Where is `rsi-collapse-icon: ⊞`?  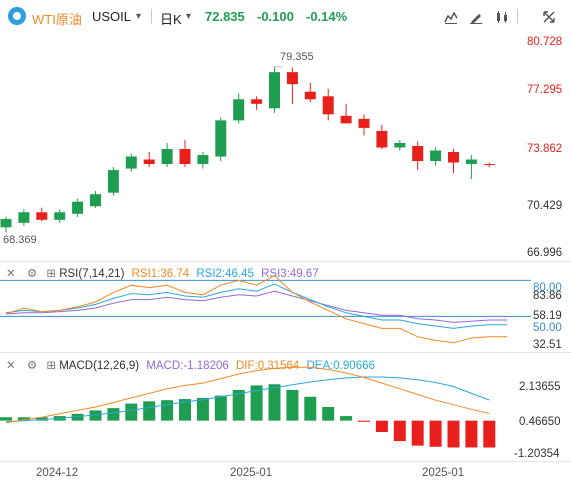 rsi-collapse-icon: ⊞ is located at coordinates (51, 274).